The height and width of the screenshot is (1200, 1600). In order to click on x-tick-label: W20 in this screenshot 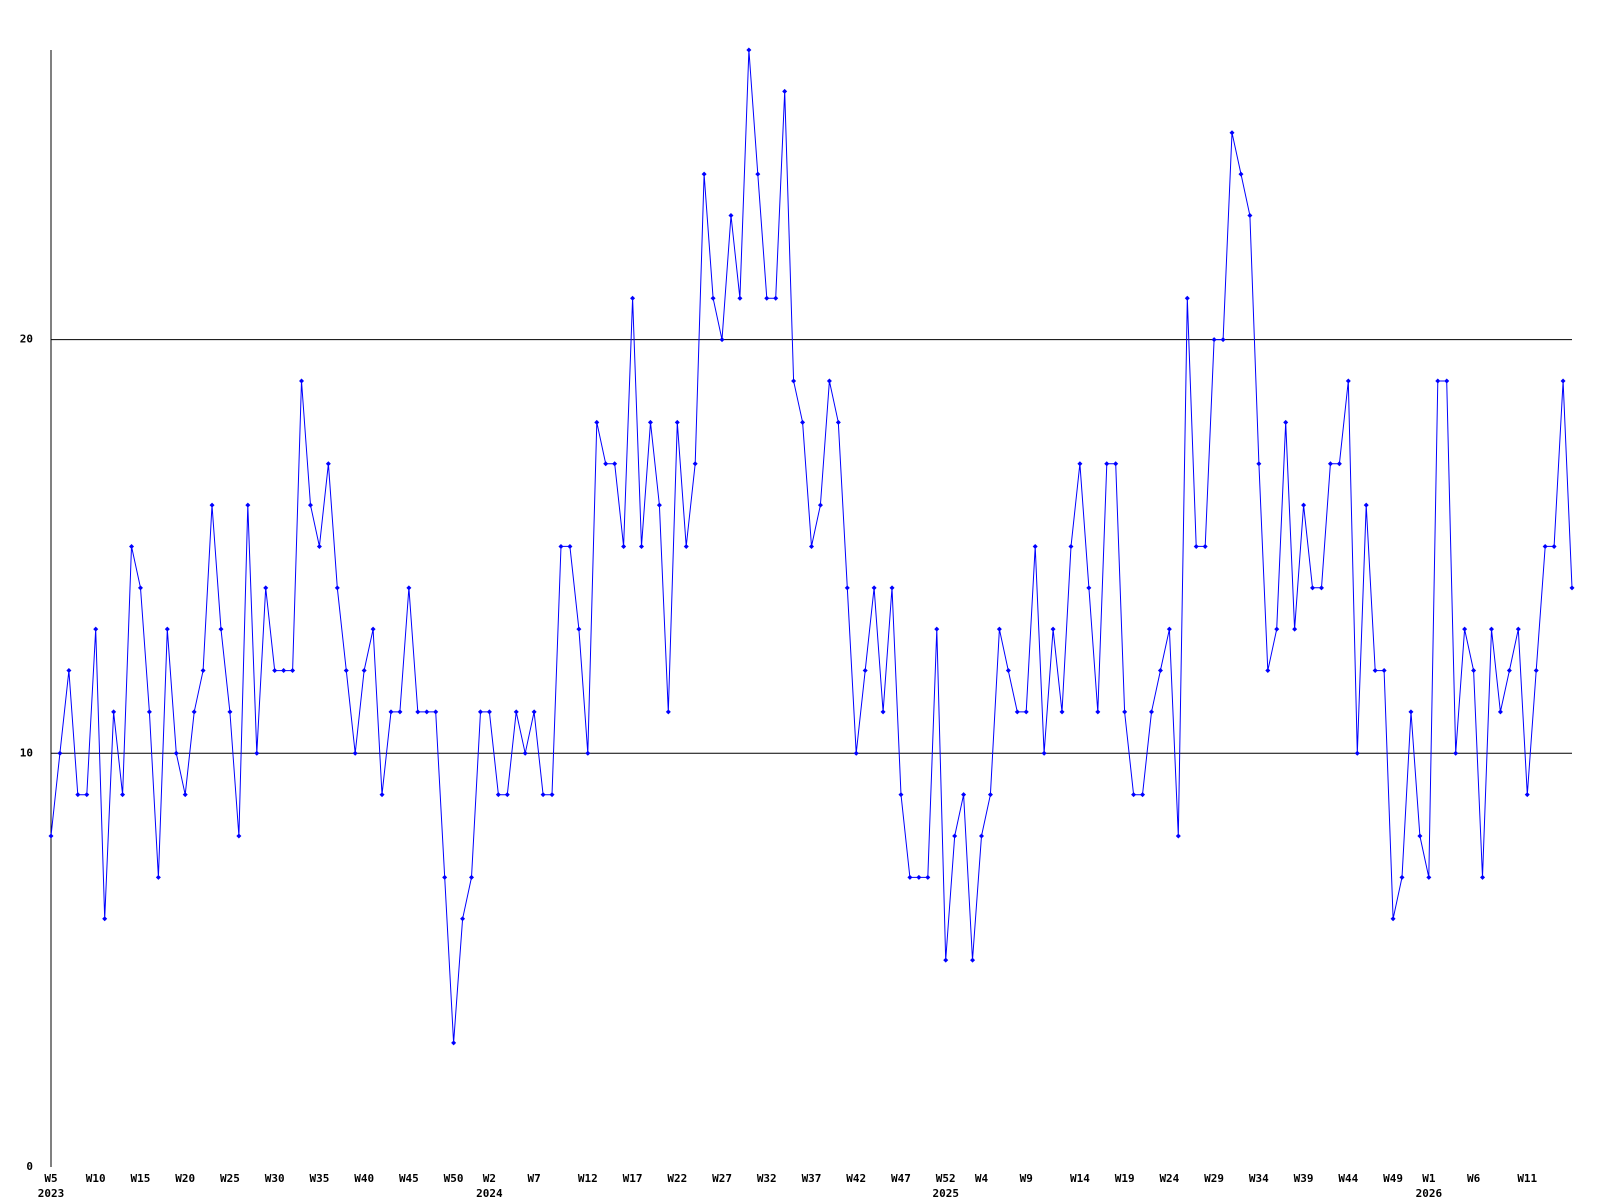, I will do `click(185, 1178)`.